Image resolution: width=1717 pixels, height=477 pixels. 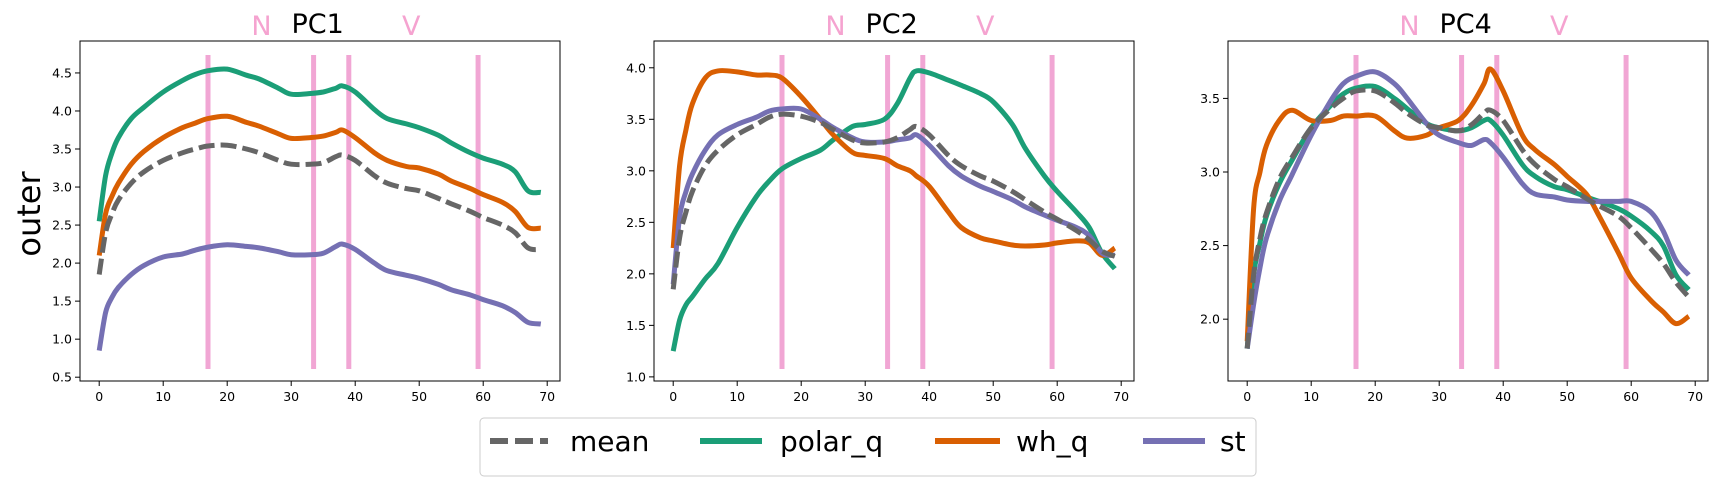 I want to click on title-marker-n-pc4: N, so click(x=1409, y=26).